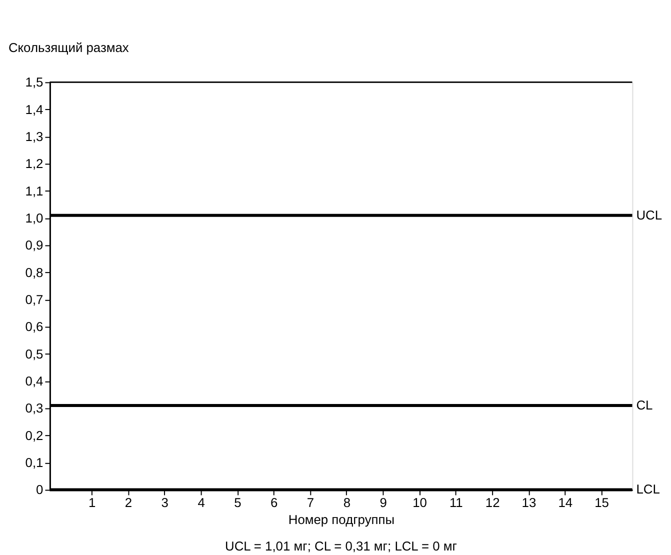  I want to click on x-tick-label: 9, so click(383, 502).